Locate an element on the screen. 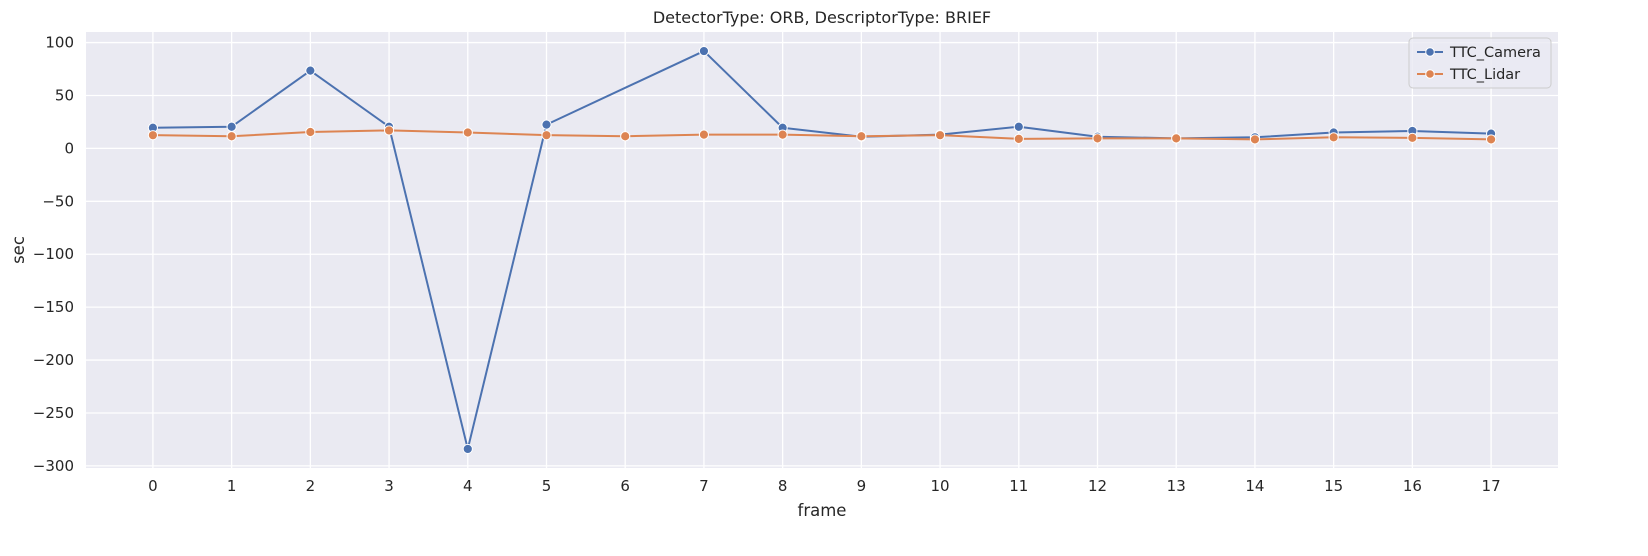 This screenshot has height=556, width=1648. y-tick-label: −100 is located at coordinates (53, 254).